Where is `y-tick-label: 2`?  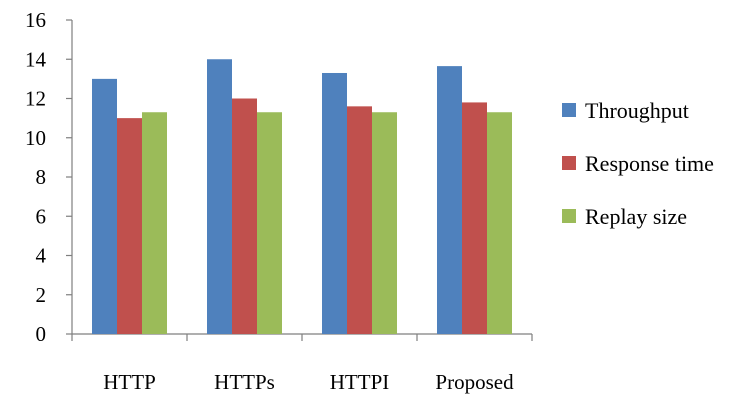 y-tick-label: 2 is located at coordinates (41, 295).